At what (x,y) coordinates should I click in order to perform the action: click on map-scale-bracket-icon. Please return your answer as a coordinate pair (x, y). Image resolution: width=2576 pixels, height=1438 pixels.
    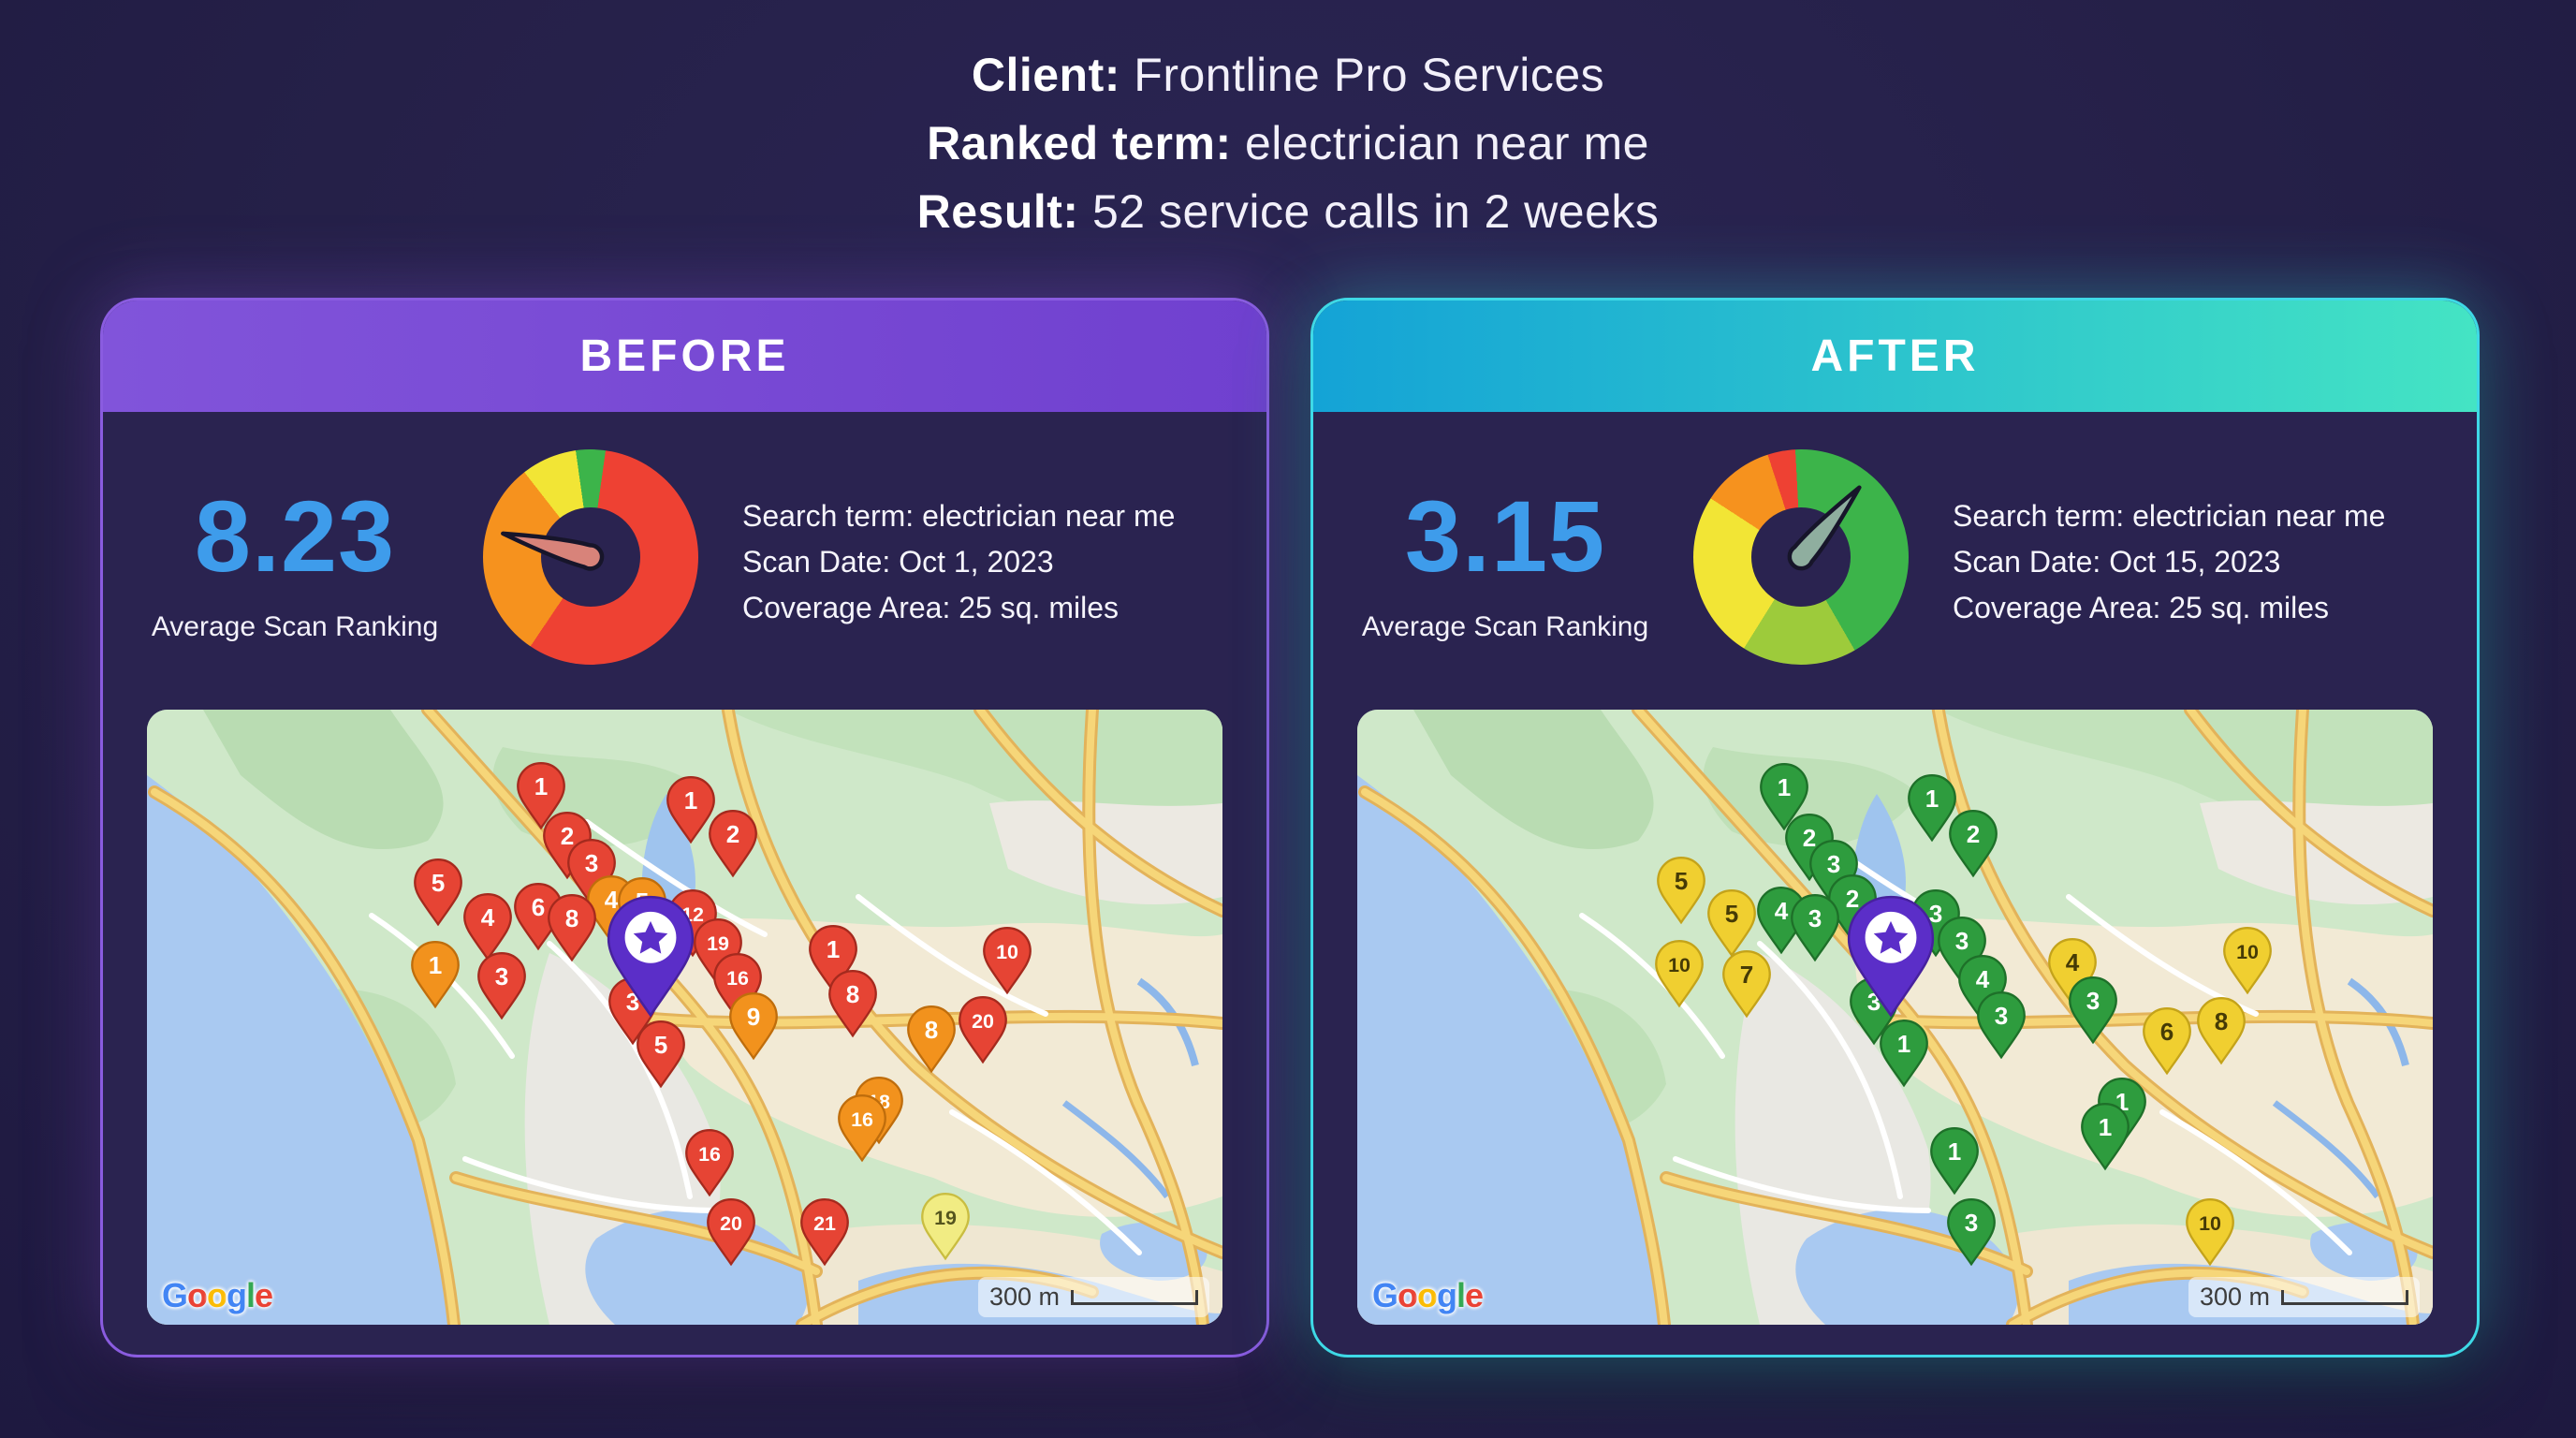
    Looking at the image, I should click on (2344, 1297).